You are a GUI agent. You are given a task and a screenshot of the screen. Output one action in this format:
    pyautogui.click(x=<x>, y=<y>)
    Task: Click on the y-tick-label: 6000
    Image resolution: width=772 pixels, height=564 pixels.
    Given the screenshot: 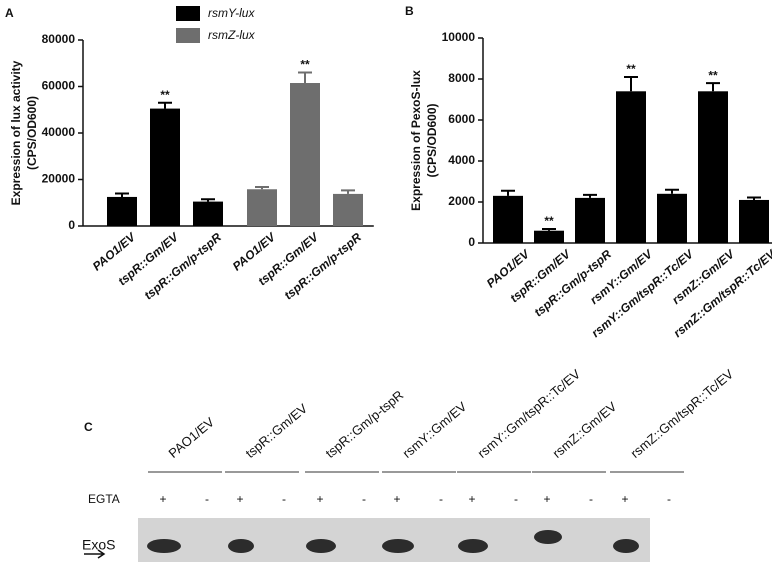 What is the action you would take?
    pyautogui.click(x=461, y=119)
    